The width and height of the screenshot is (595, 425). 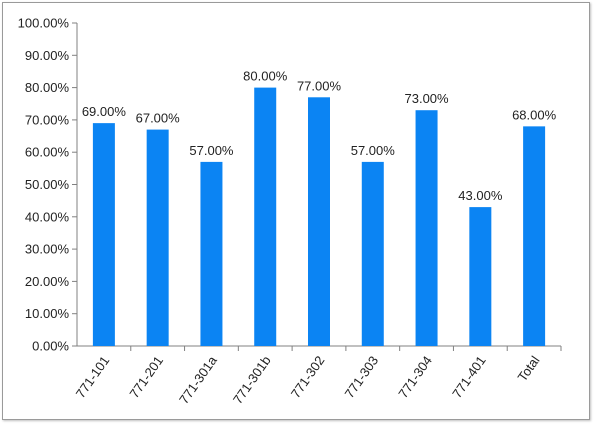 What do you see at coordinates (529, 368) in the screenshot?
I see `x-tick-label: Total` at bounding box center [529, 368].